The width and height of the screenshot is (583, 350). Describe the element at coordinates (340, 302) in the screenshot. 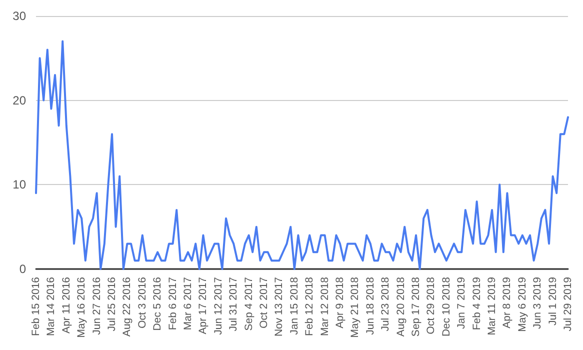

I see `x-tick-label: Apr 9 2018` at that location.